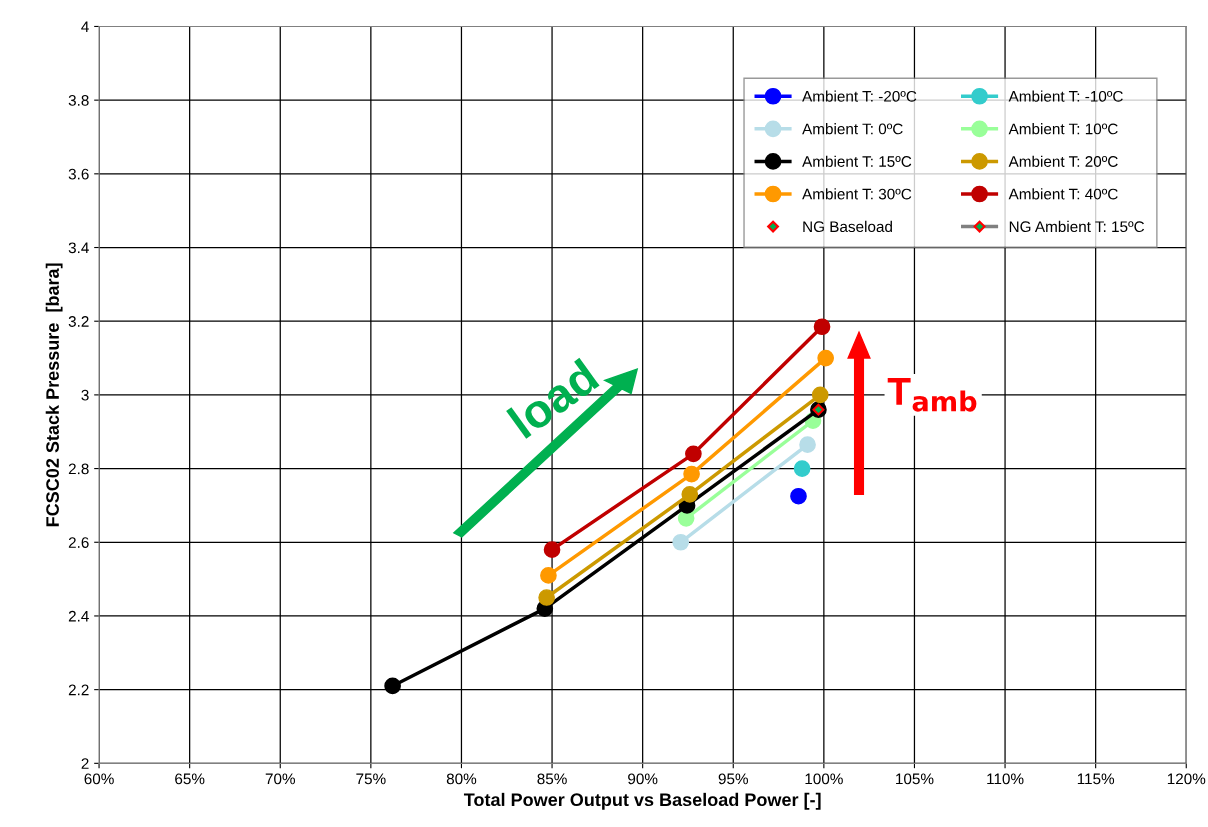  Describe the element at coordinates (78, 542) in the screenshot. I see `y-tick-label: 2.6` at that location.